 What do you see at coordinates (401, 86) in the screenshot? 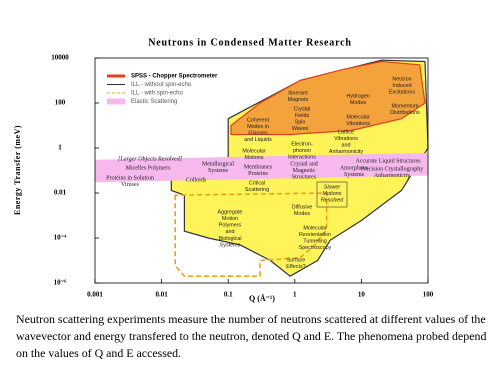
I see `annotation: Induced` at bounding box center [401, 86].